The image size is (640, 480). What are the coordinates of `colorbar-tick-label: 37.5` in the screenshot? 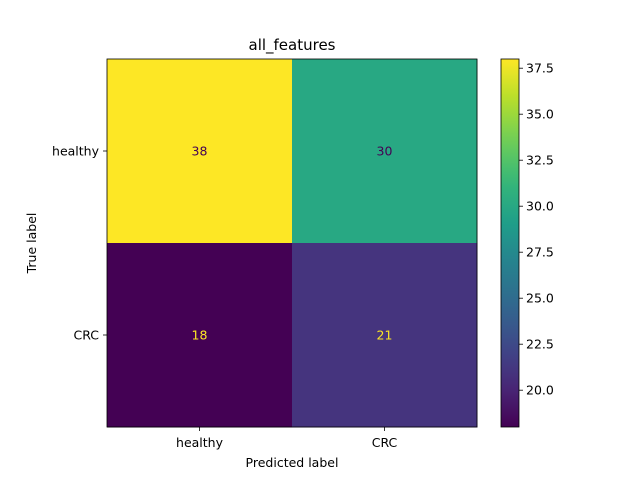 It's located at (540, 68).